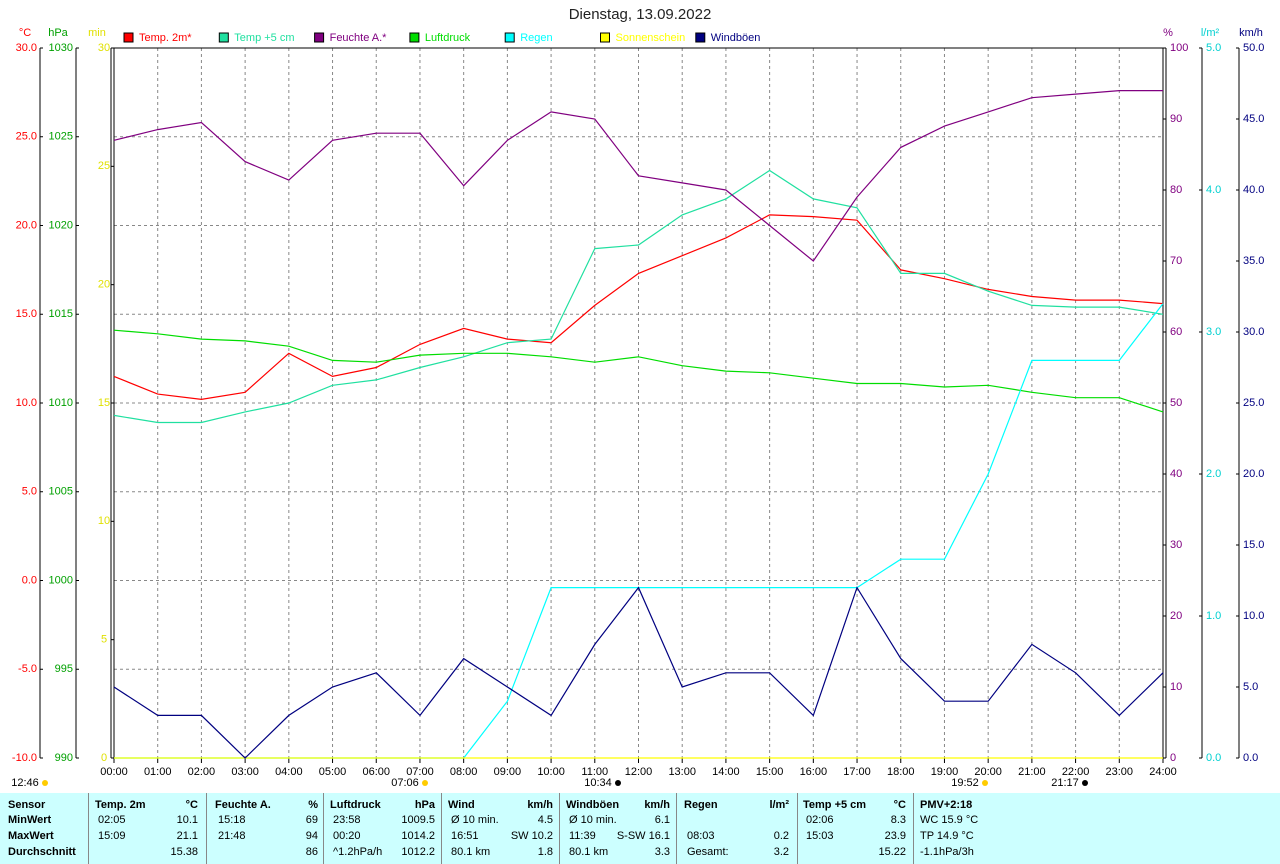  What do you see at coordinates (264, 38) in the screenshot?
I see `legend-label: Temp +5 cm` at bounding box center [264, 38].